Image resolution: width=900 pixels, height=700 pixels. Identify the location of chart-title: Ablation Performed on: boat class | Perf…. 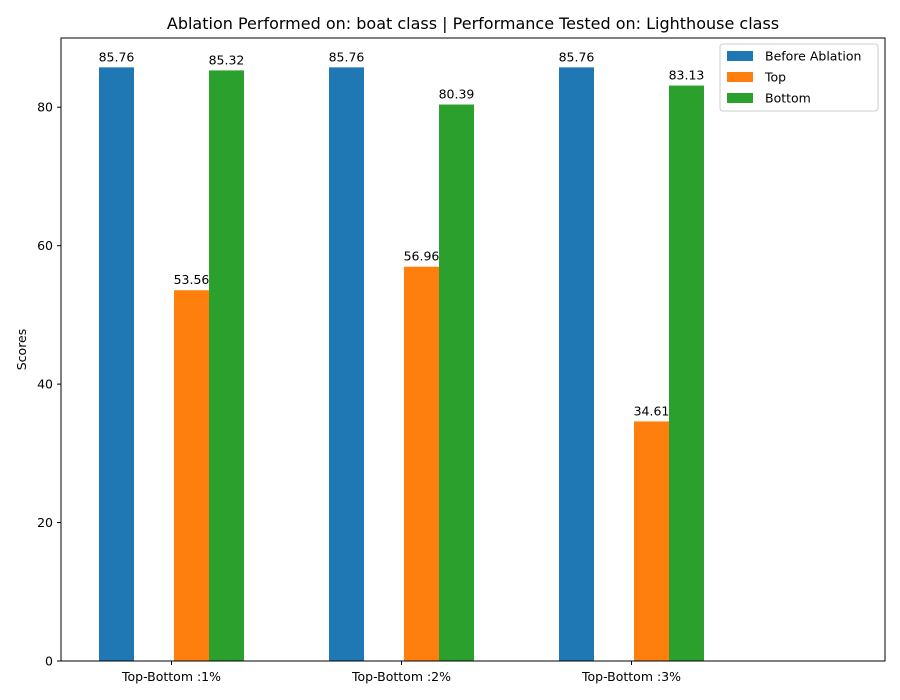
(473, 23).